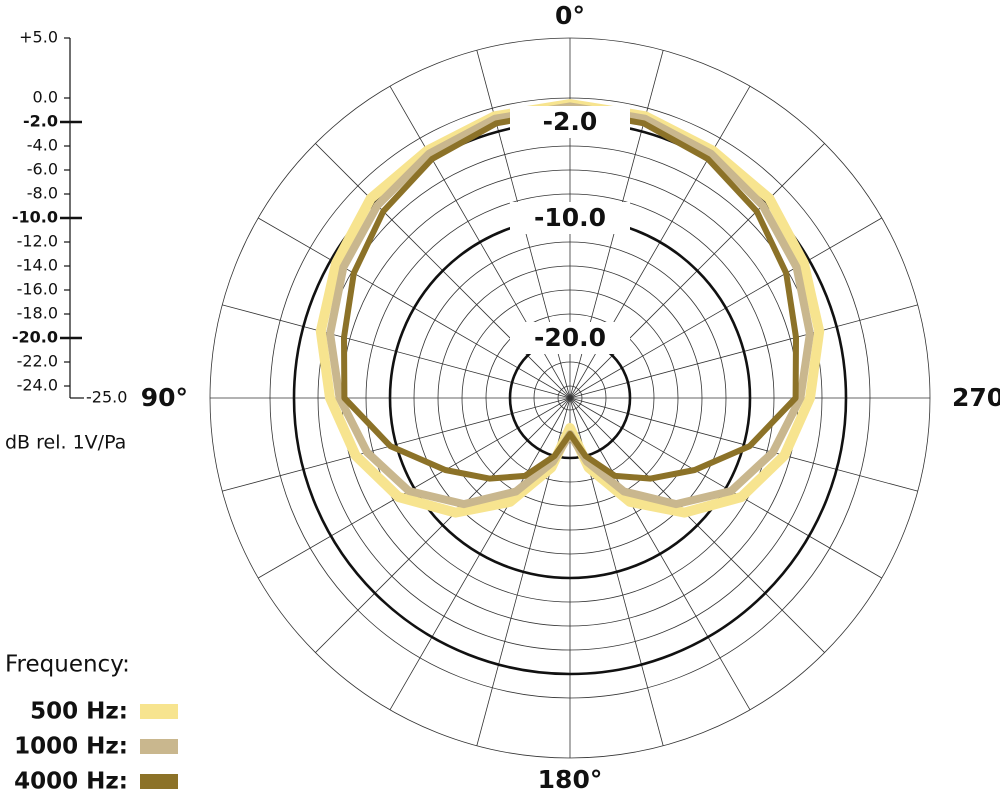  Describe the element at coordinates (42, 145) in the screenshot. I see `r-tick-label: -4.0` at that location.